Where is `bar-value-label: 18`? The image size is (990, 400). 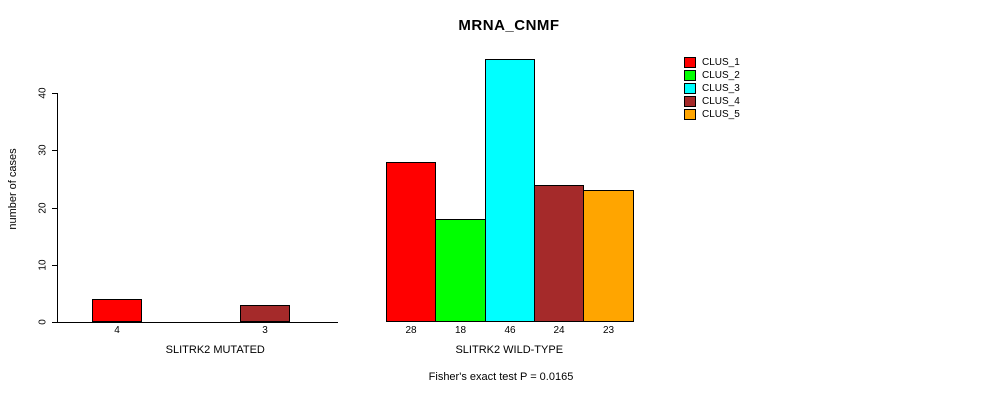
bar-value-label: 18 is located at coordinates (460, 330).